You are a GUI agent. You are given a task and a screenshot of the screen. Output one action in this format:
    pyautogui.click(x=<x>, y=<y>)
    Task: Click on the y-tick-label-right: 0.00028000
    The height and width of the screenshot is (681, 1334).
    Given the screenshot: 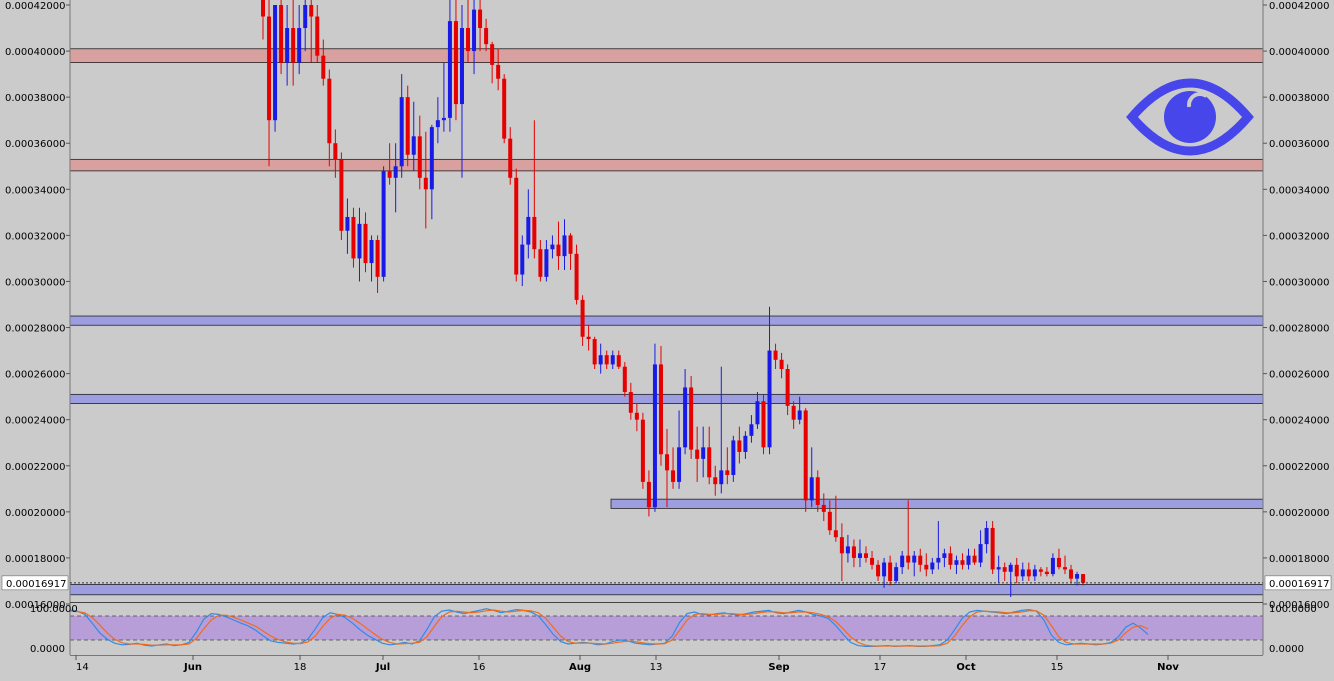 What is the action you would take?
    pyautogui.click(x=1299, y=329)
    